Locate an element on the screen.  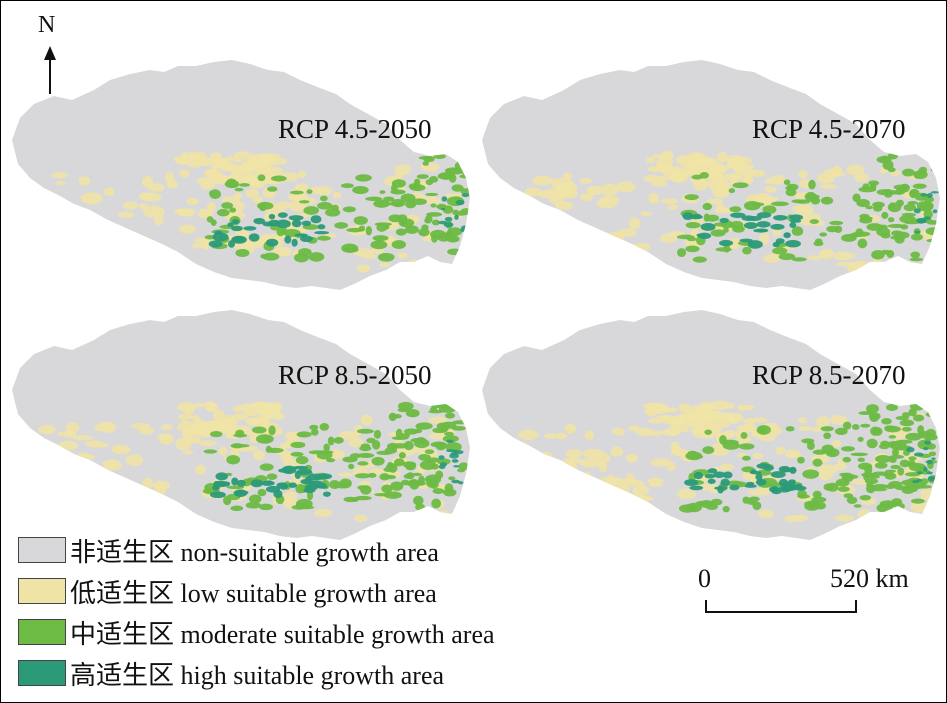
panel-title-rcp45-2050: RCP 4.5-2050 is located at coordinates (355, 129).